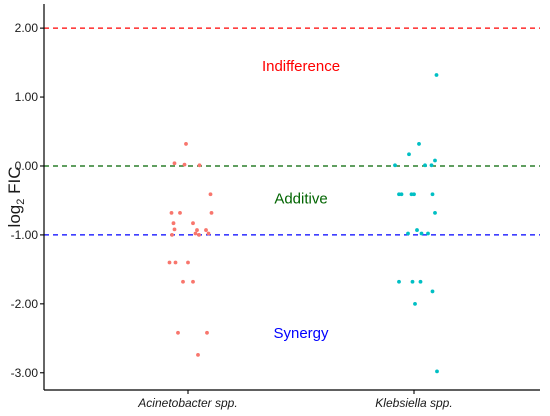  Describe the element at coordinates (16, 197) in the screenshot. I see `y-axis-title: log2 FIC` at that location.